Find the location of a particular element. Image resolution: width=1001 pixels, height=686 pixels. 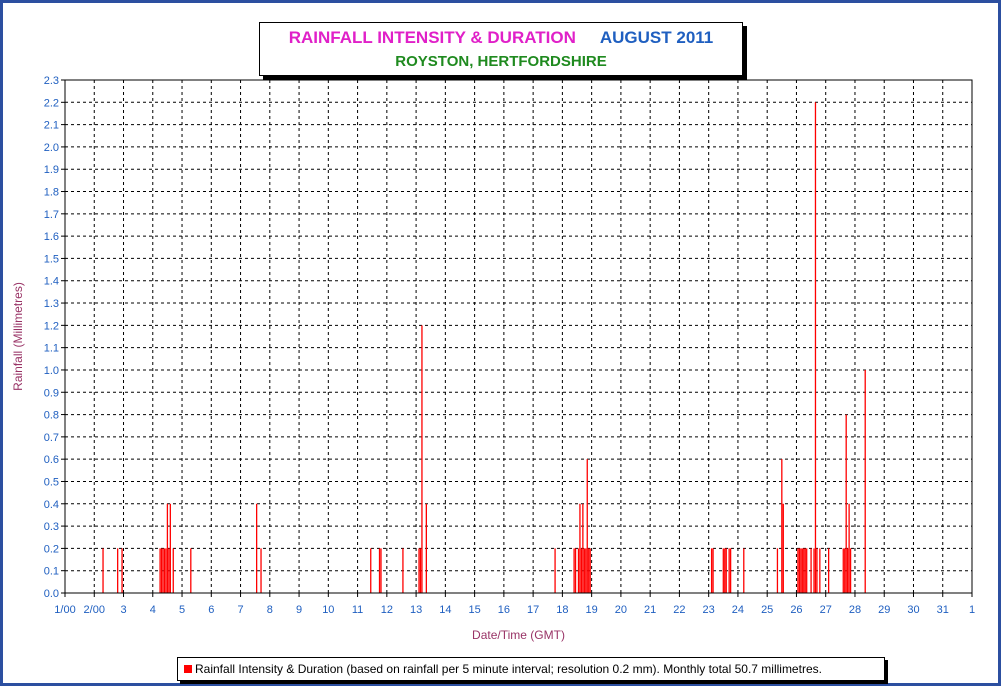

title-main: RAINFALL INTENSITY & DURATION is located at coordinates (432, 37).